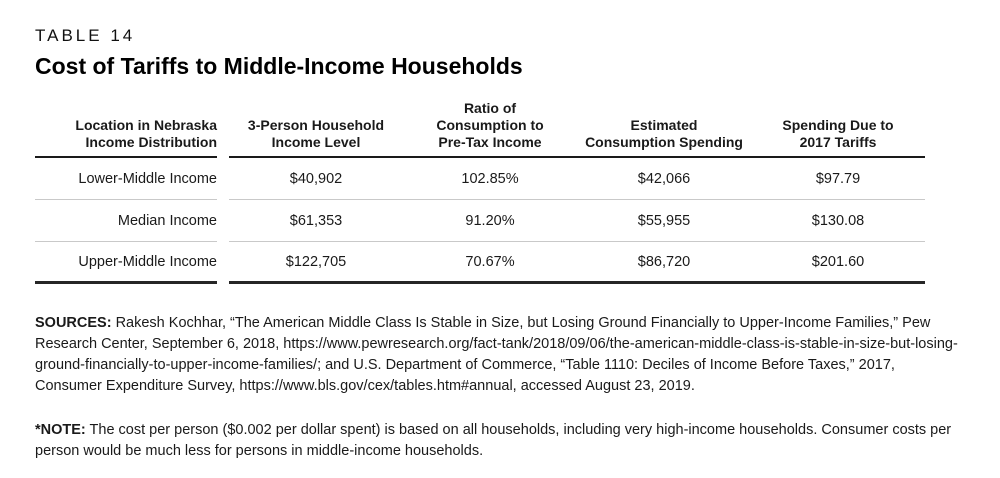 This screenshot has width=1000, height=478. Describe the element at coordinates (664, 178) in the screenshot. I see `cell-spending: $42,066` at that location.